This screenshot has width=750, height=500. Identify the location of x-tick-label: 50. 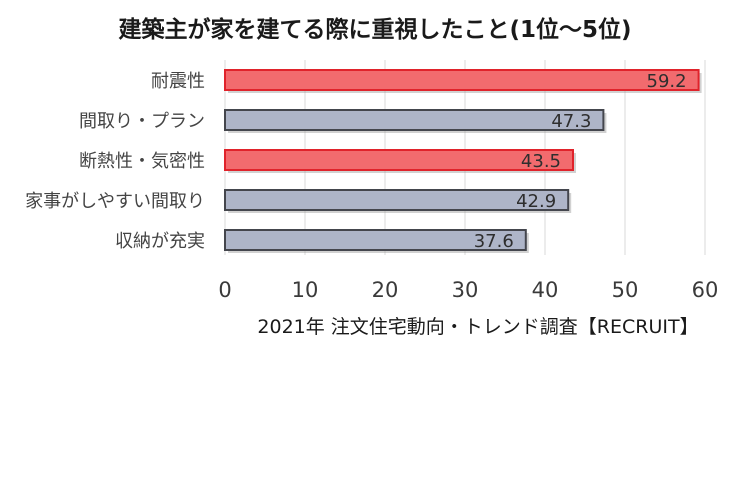
(625, 290).